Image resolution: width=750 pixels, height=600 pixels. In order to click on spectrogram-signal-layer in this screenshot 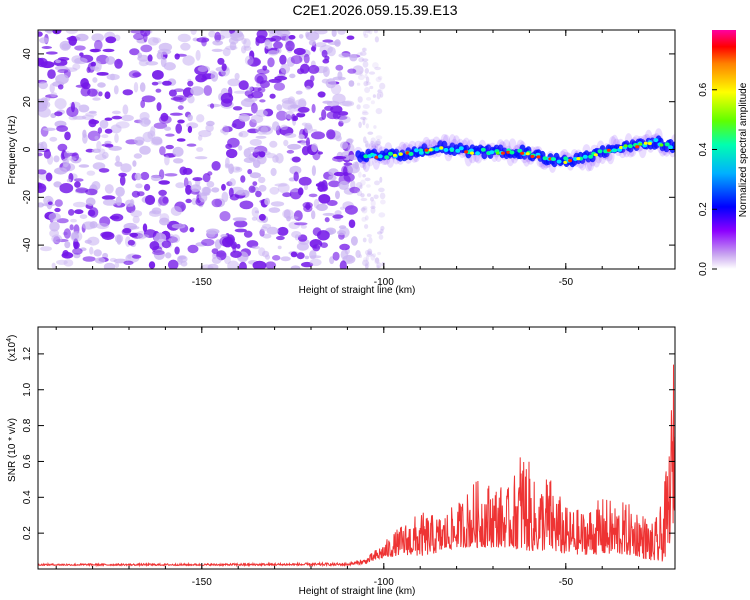, I will do `click(514, 150)`.